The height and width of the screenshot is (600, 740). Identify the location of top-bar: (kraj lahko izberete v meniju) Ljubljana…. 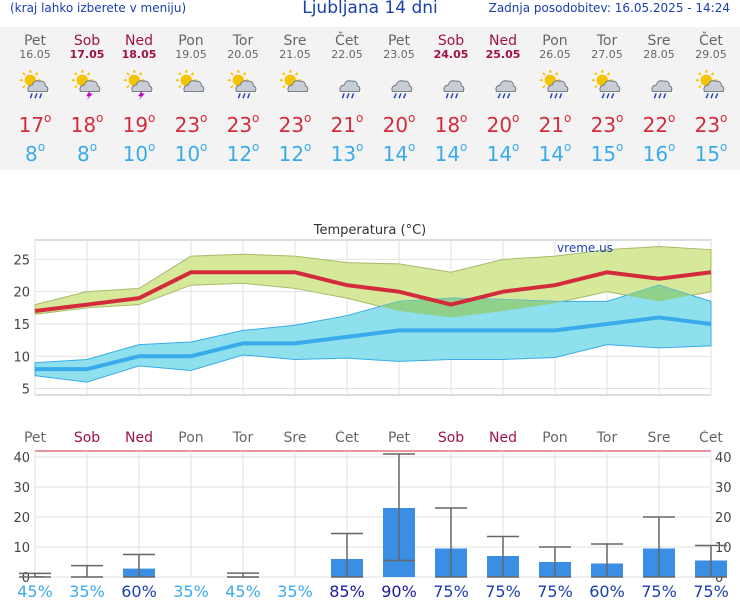
(370, 11).